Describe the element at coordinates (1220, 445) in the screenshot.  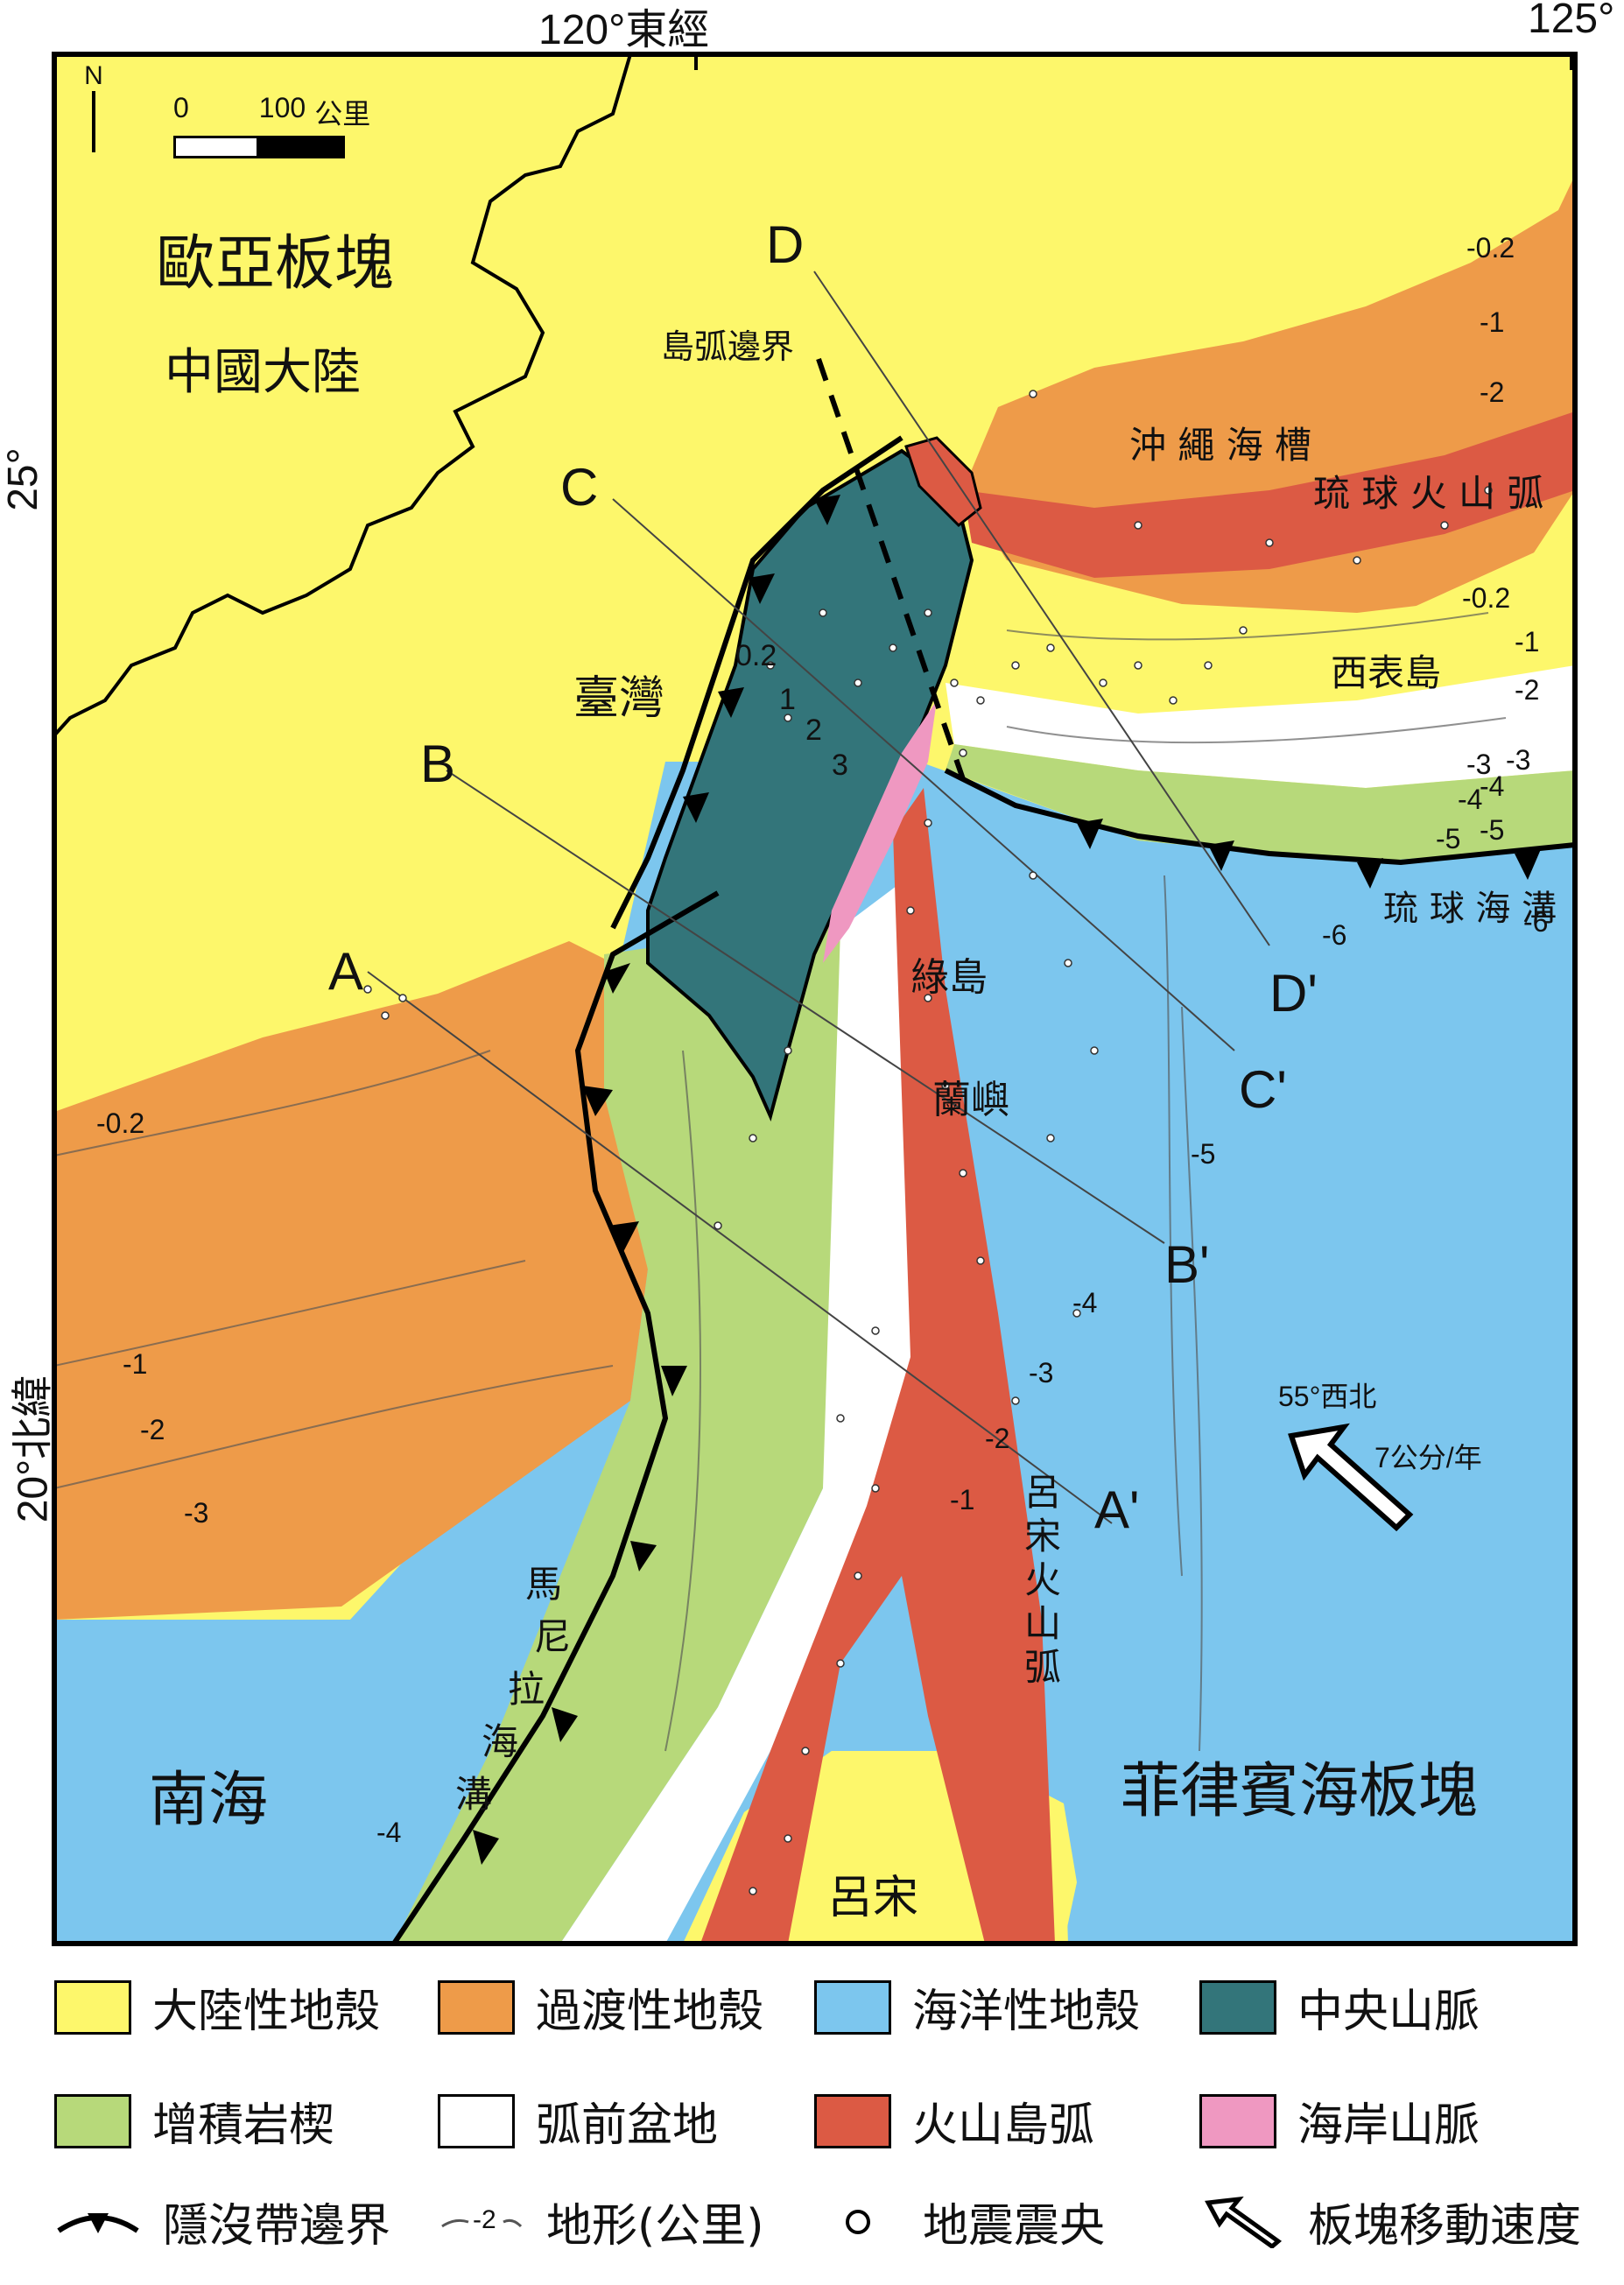
I see `okinawa-trough-label: 沖 繩 海 槽` at that location.